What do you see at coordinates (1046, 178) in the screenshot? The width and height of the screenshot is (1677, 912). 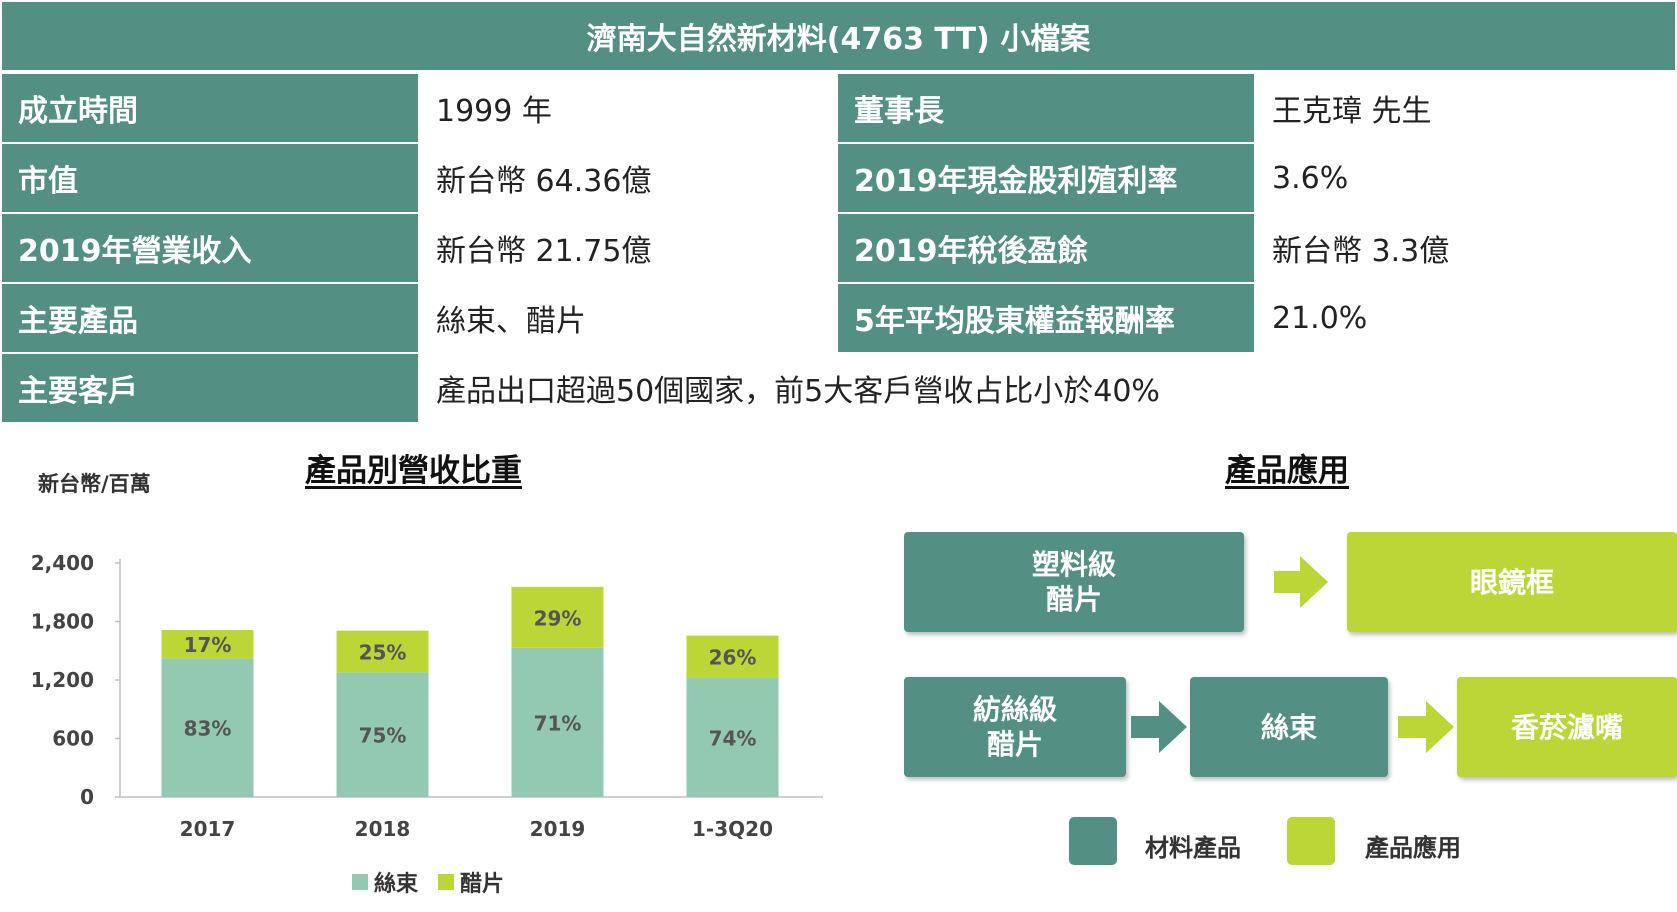 I see `label-dividend-yield: 2019年現金股利殖利率` at bounding box center [1046, 178].